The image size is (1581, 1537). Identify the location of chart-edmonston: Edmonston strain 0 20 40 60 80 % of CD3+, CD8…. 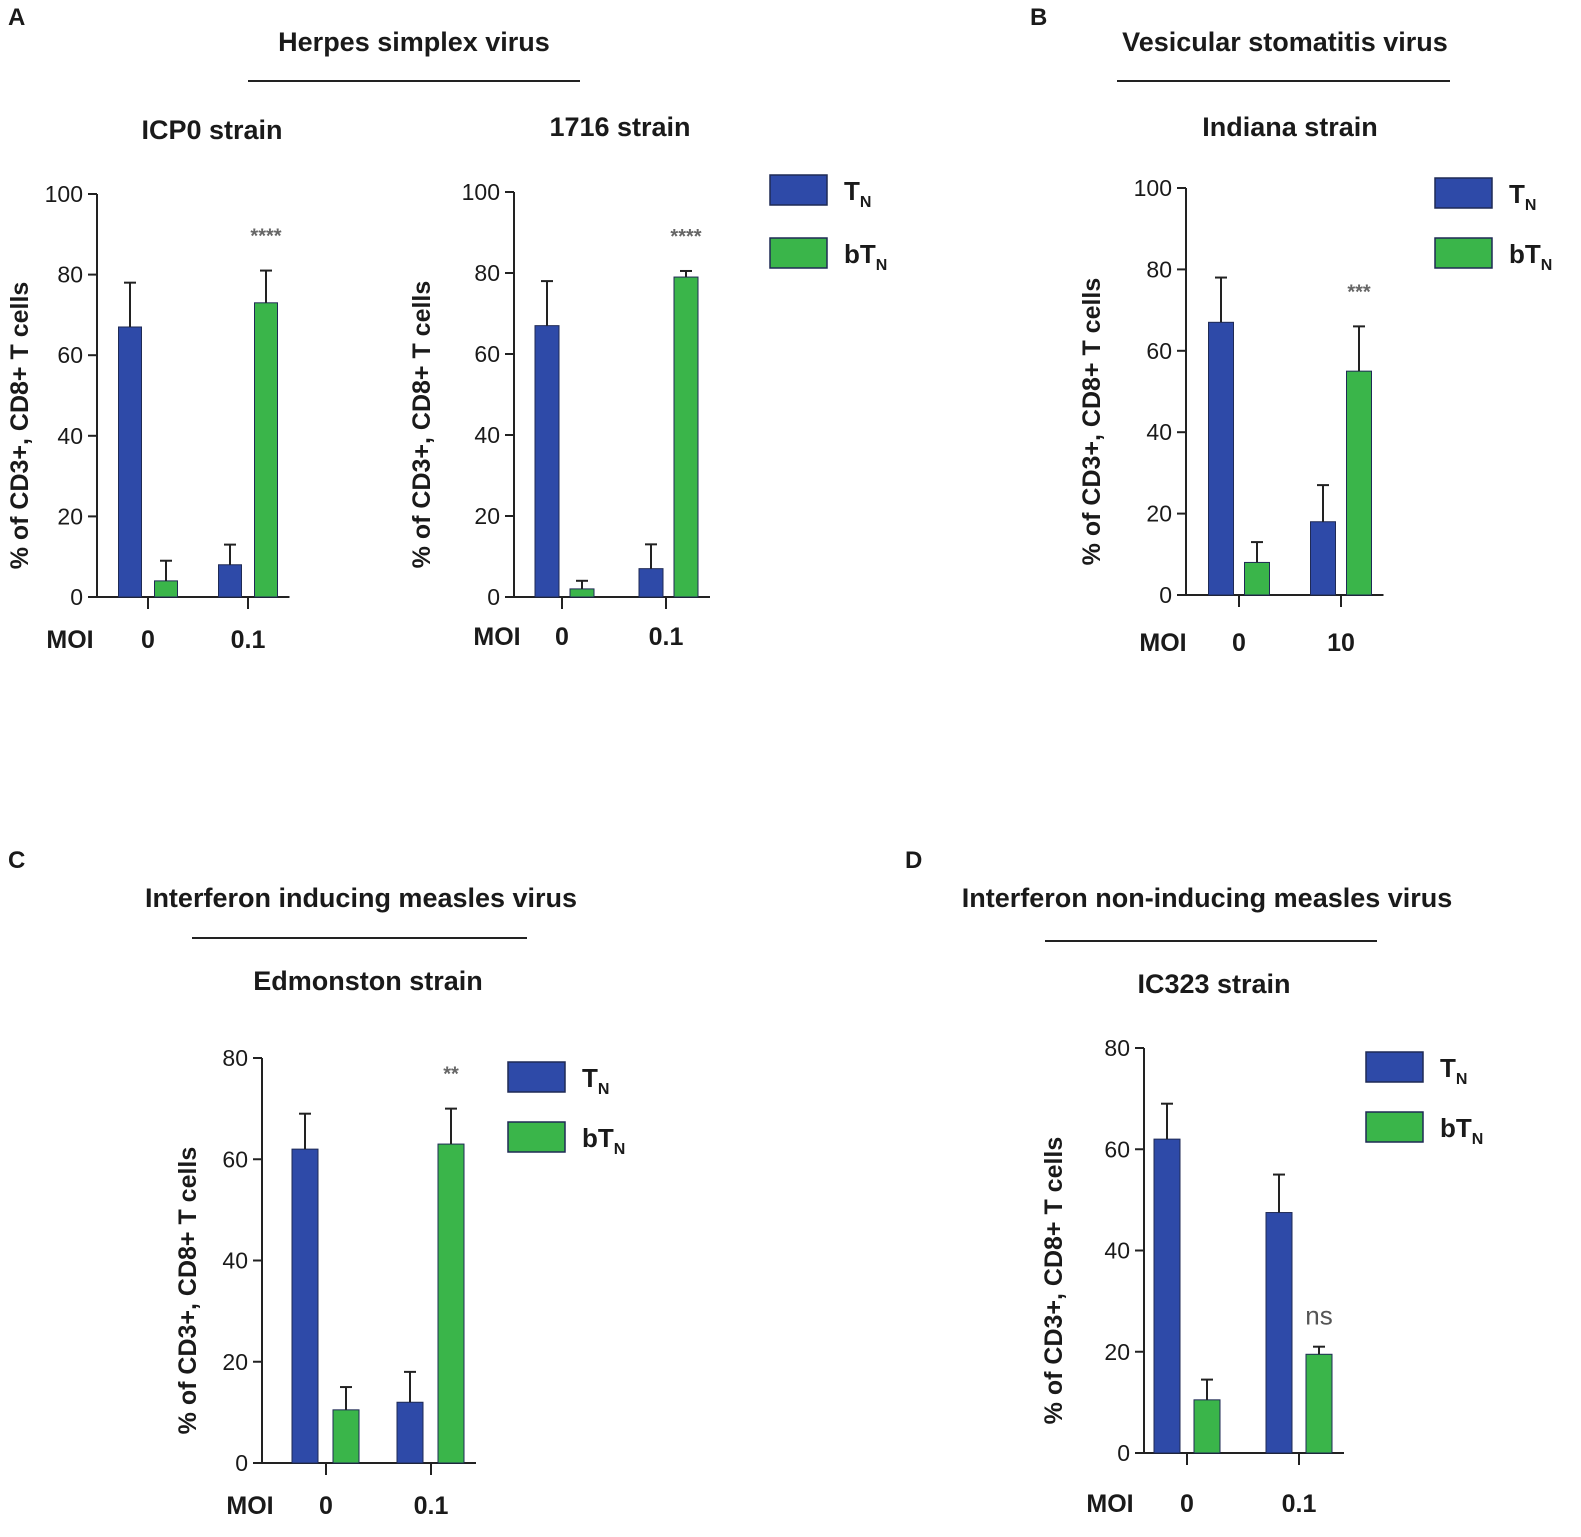
(399, 1243).